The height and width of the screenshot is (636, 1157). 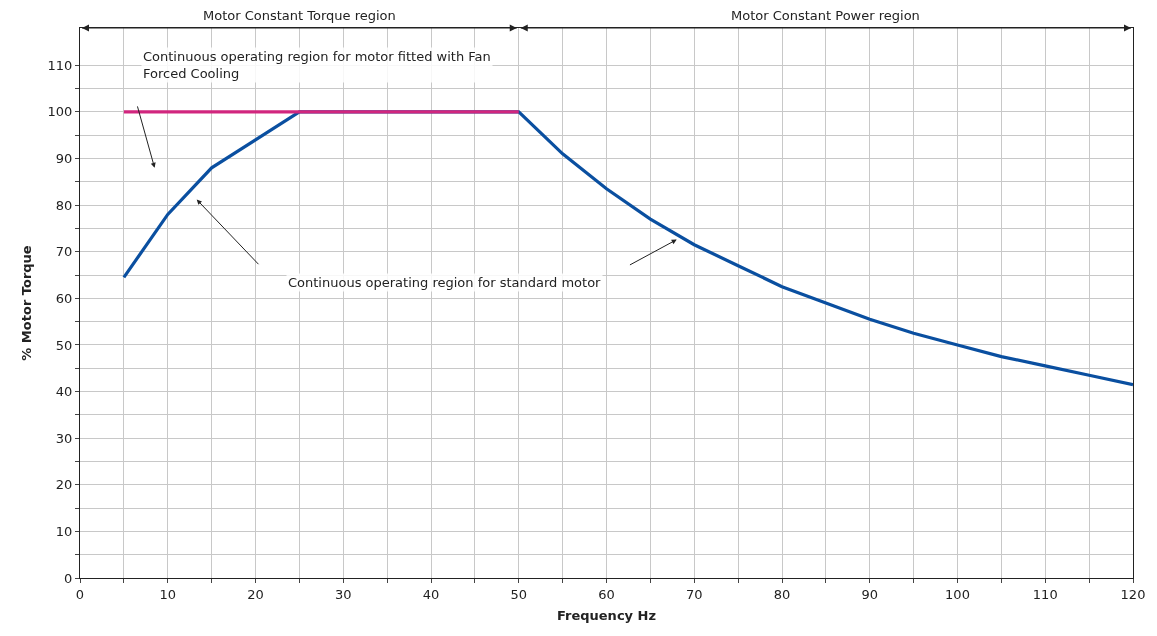 I want to click on y-tick-label: 40, so click(x=64, y=392).